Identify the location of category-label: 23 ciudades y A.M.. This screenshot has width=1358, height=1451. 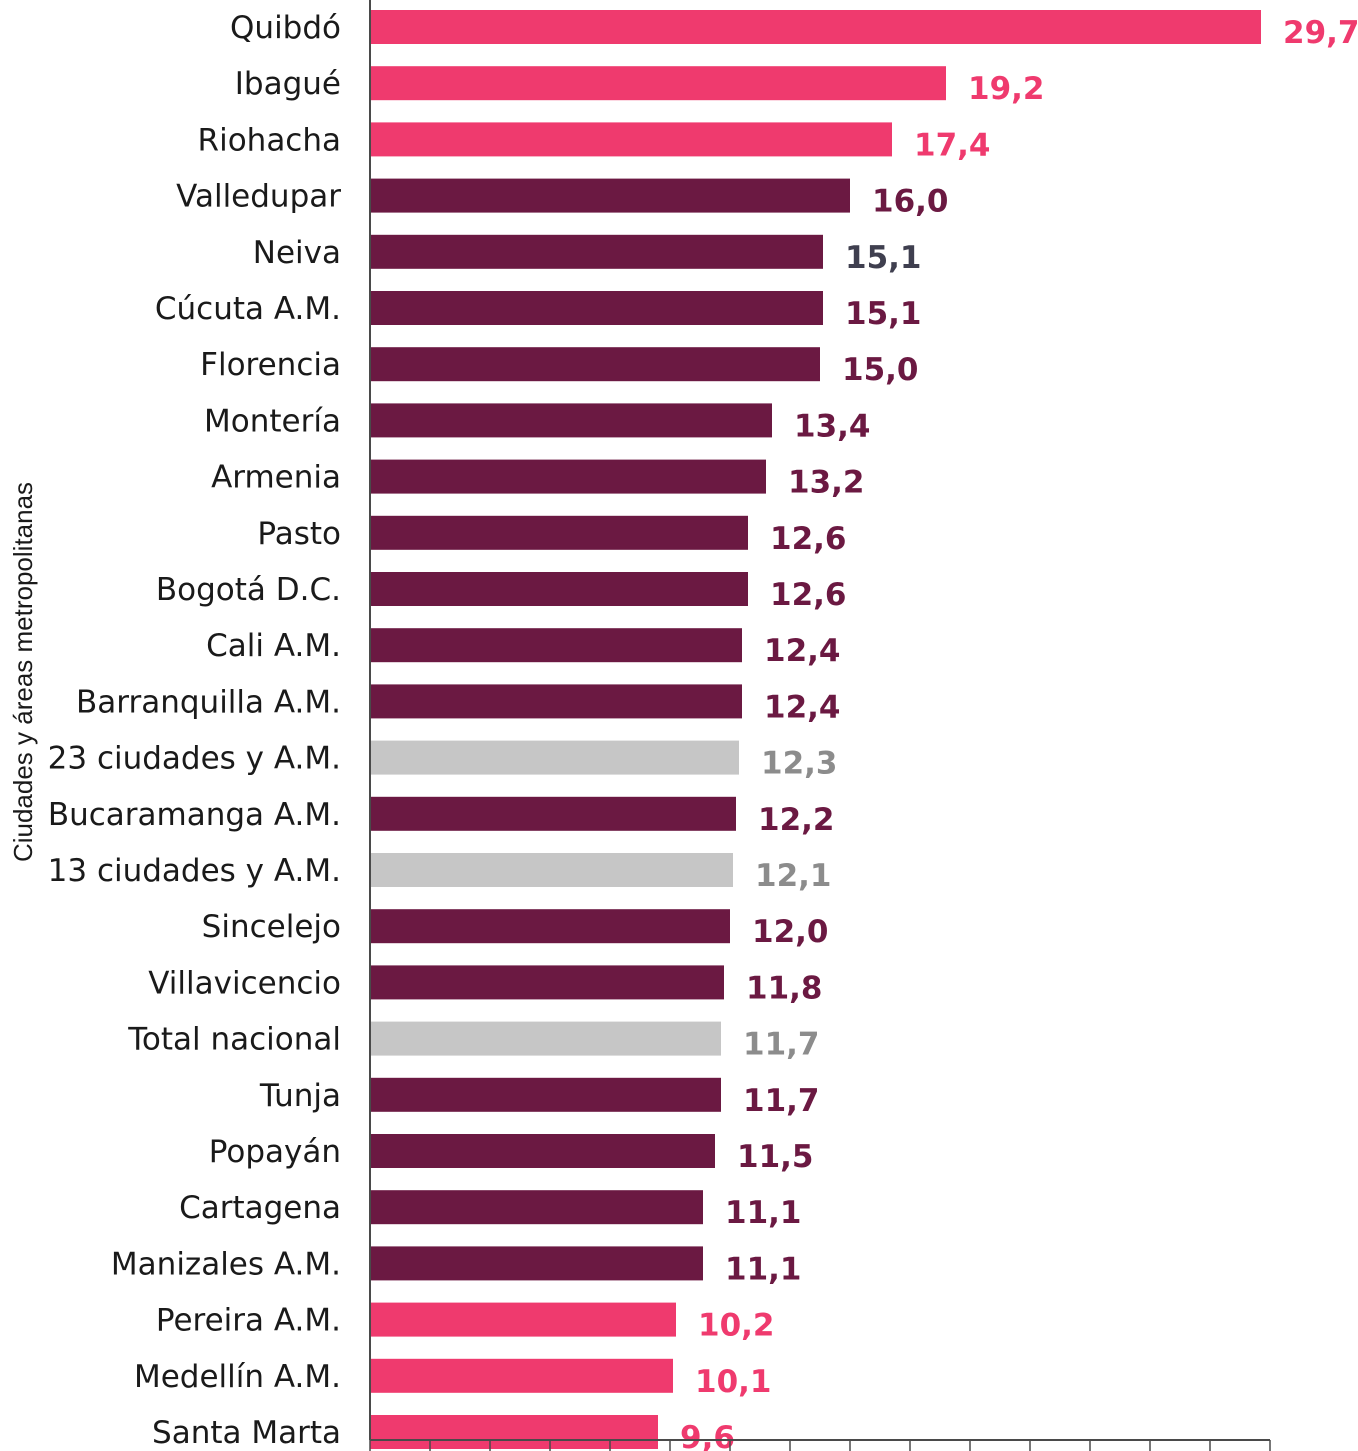
(194, 759).